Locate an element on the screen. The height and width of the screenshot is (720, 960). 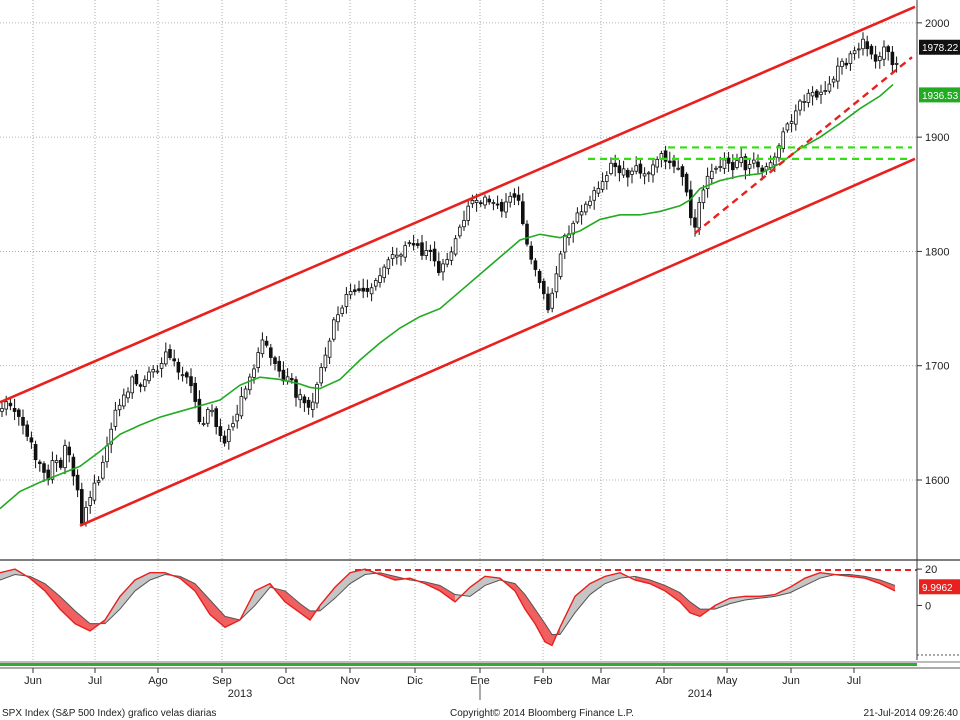
x-tick-label: Ago is located at coordinates (158, 681).